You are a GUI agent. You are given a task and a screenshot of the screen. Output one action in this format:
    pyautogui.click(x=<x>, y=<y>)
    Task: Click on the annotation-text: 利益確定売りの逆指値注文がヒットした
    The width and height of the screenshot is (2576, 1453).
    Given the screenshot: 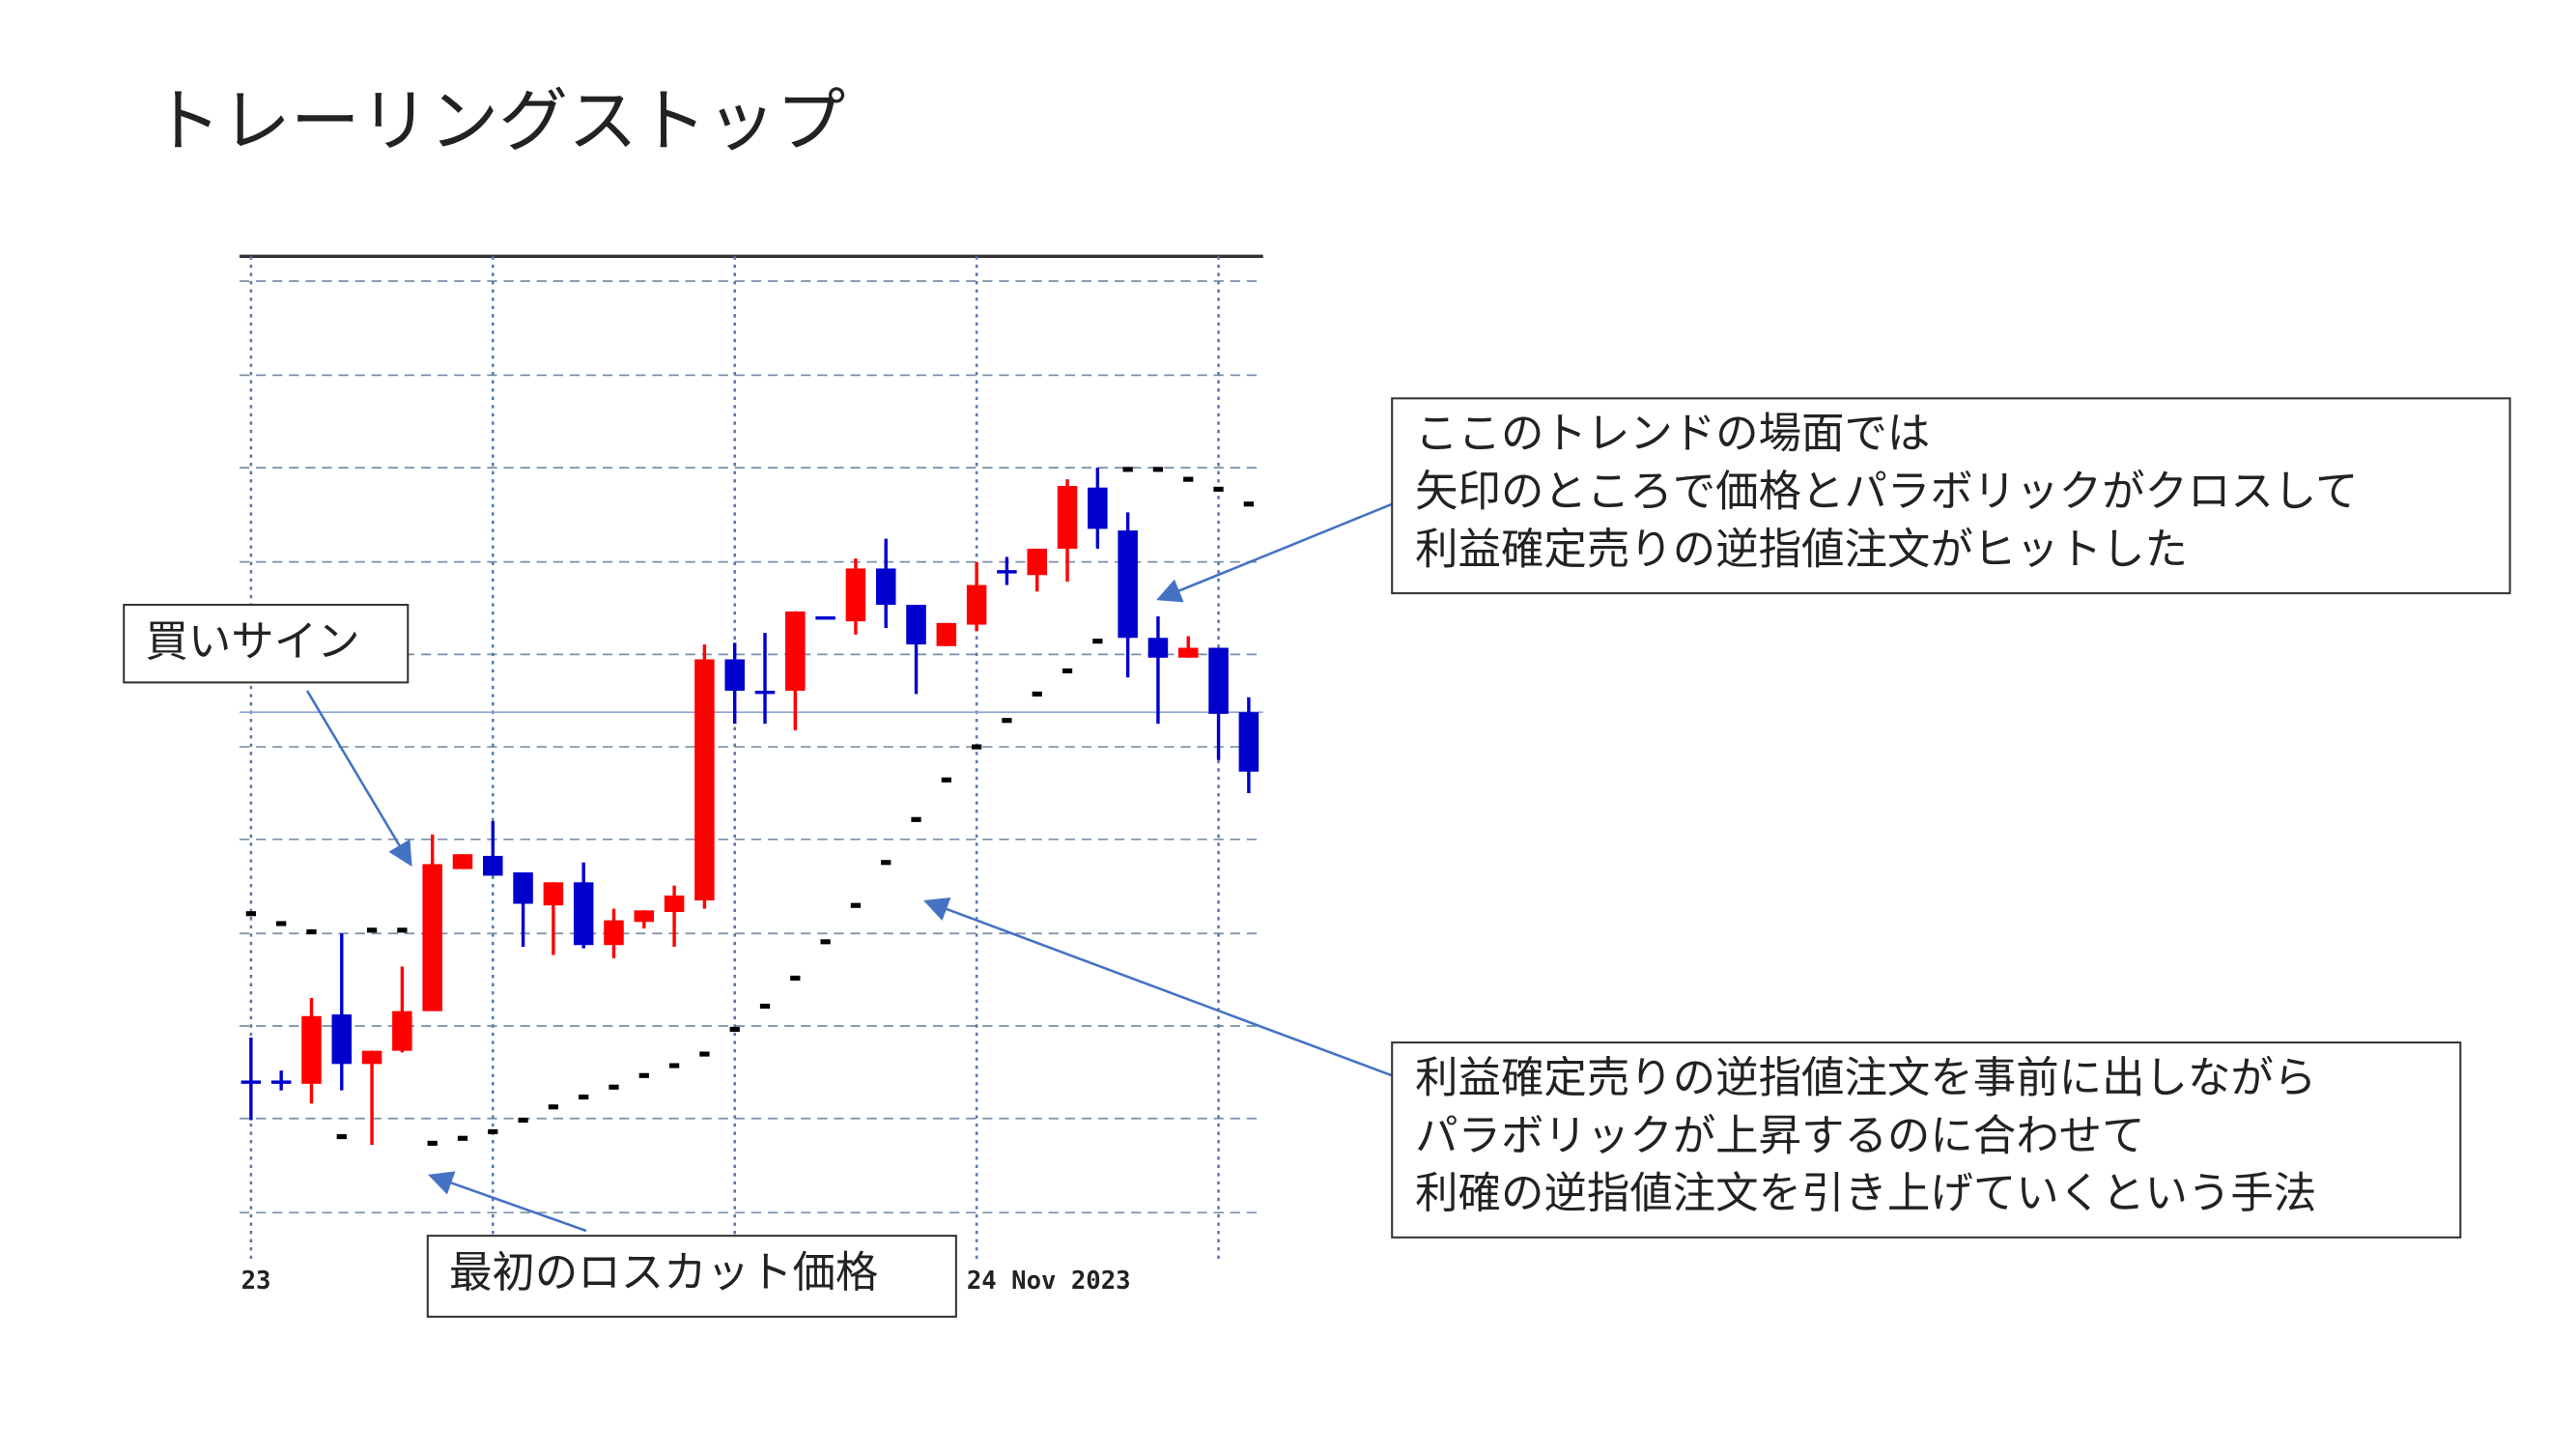 What is the action you would take?
    pyautogui.click(x=1801, y=549)
    